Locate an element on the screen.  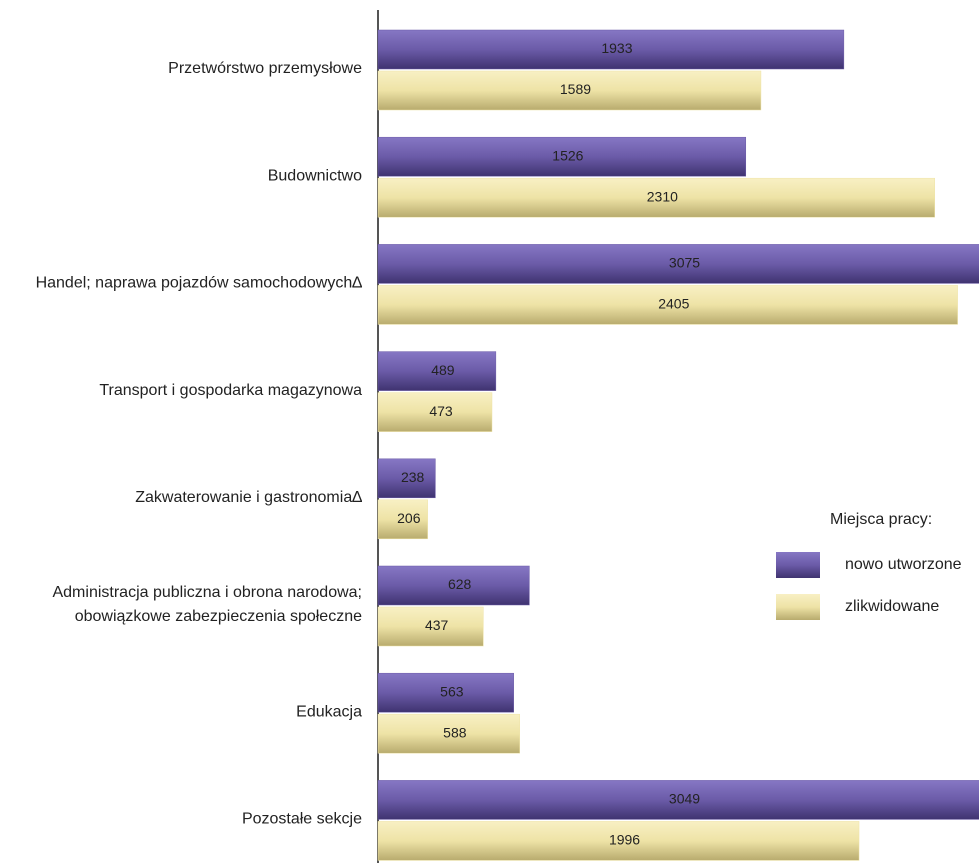
value-label: 1589 is located at coordinates (575, 89).